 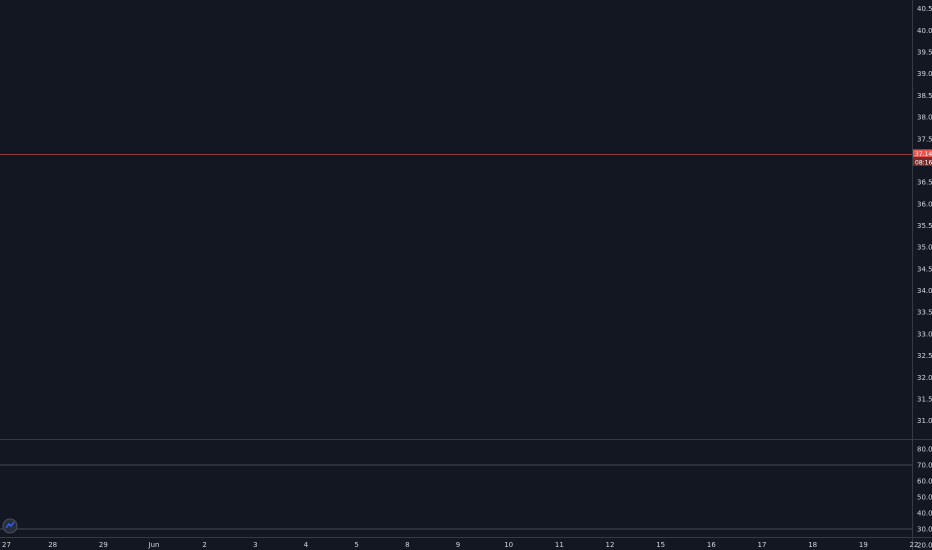 What do you see at coordinates (255, 545) in the screenshot?
I see `time-tick-label: 3` at bounding box center [255, 545].